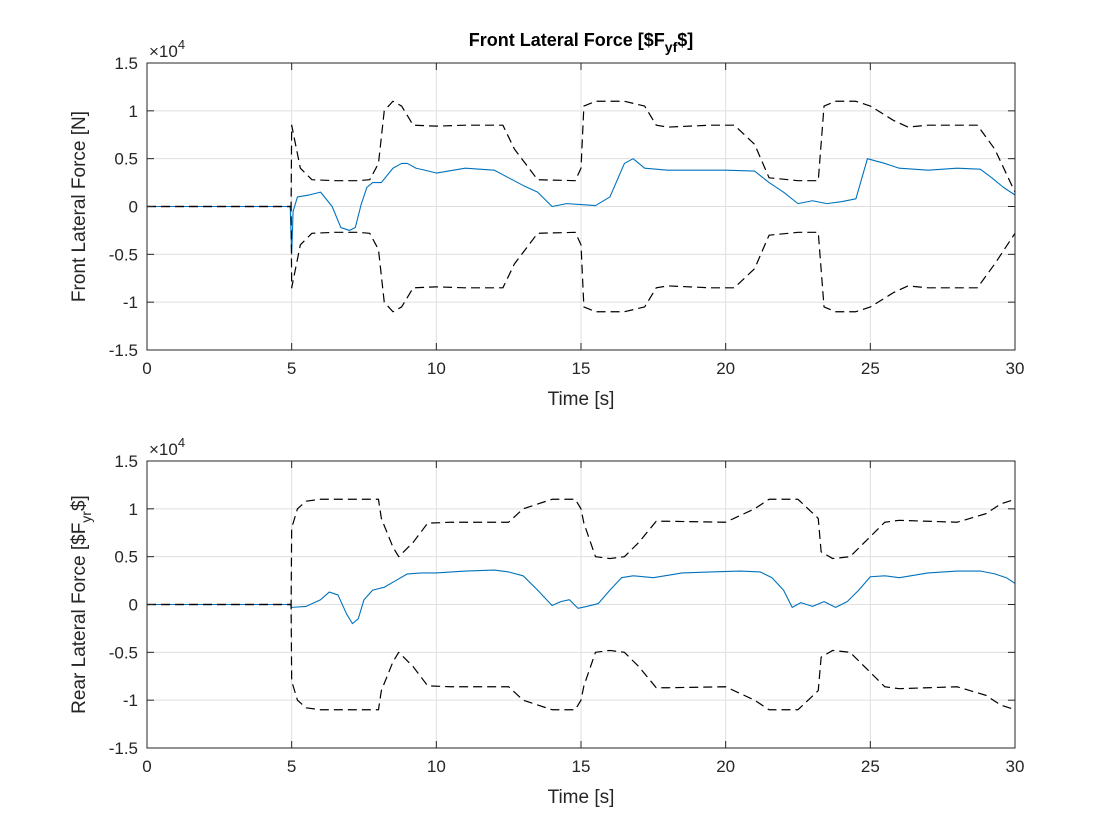 This screenshot has height=840, width=1120. Describe the element at coordinates (81, 604) in the screenshot. I see `y-axis-label: Rear Lateral Force [$Fyr$]` at that location.